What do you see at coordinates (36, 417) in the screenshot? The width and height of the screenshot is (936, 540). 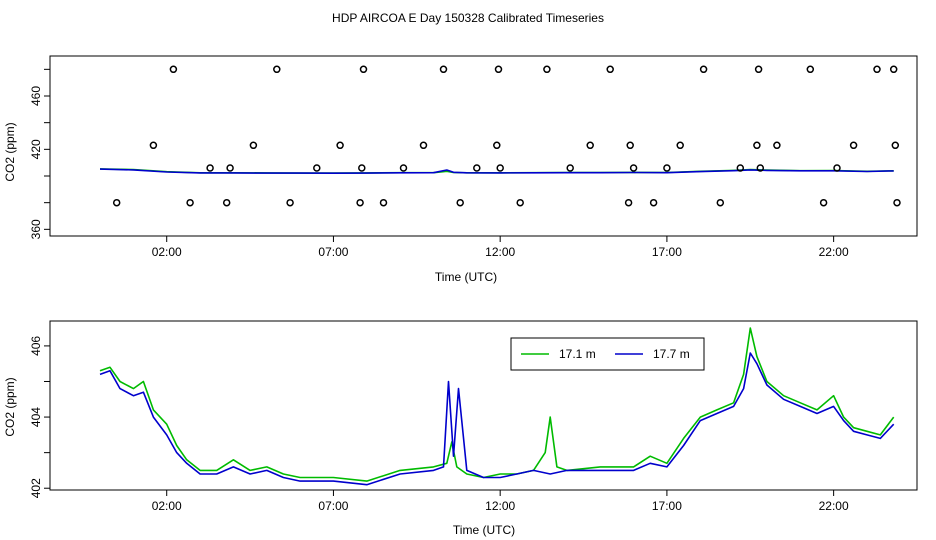 I see `y-tick-label: 404` at bounding box center [36, 417].